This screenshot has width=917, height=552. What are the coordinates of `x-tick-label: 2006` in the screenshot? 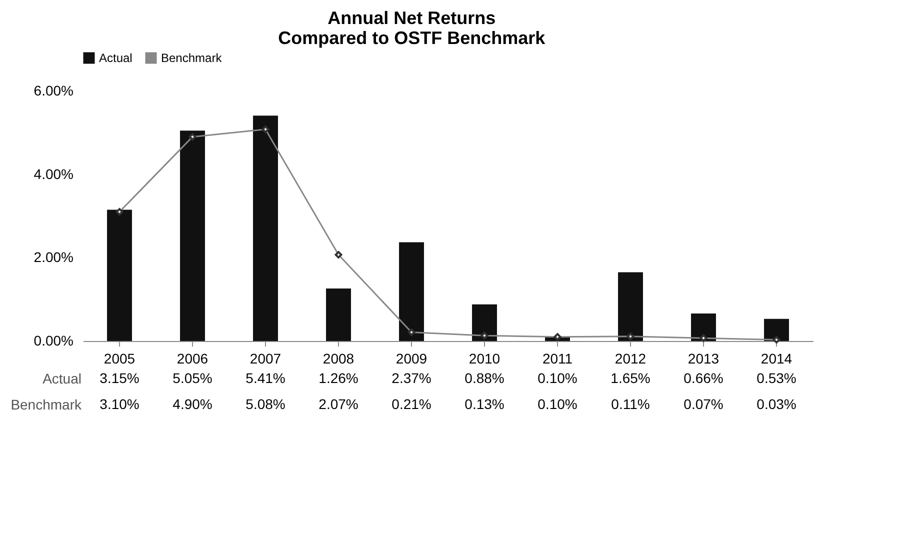 It's located at (192, 358).